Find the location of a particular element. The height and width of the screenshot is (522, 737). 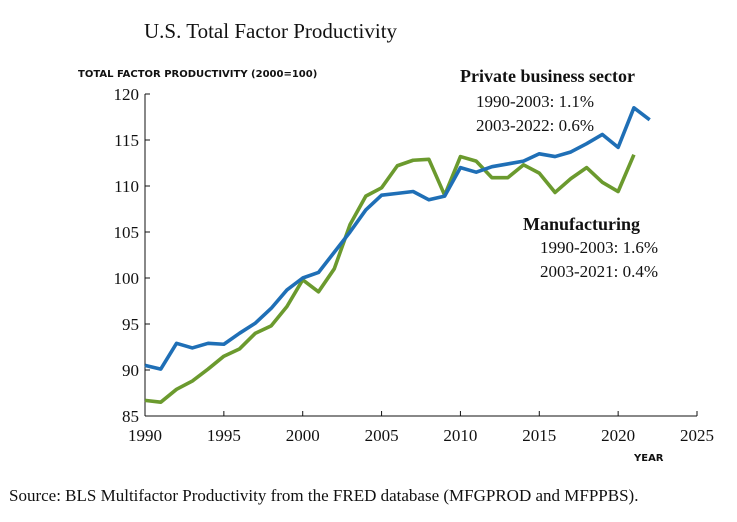

annotation-manufacturing-line-1: 1990-2003: 1.6% is located at coordinates (599, 247).